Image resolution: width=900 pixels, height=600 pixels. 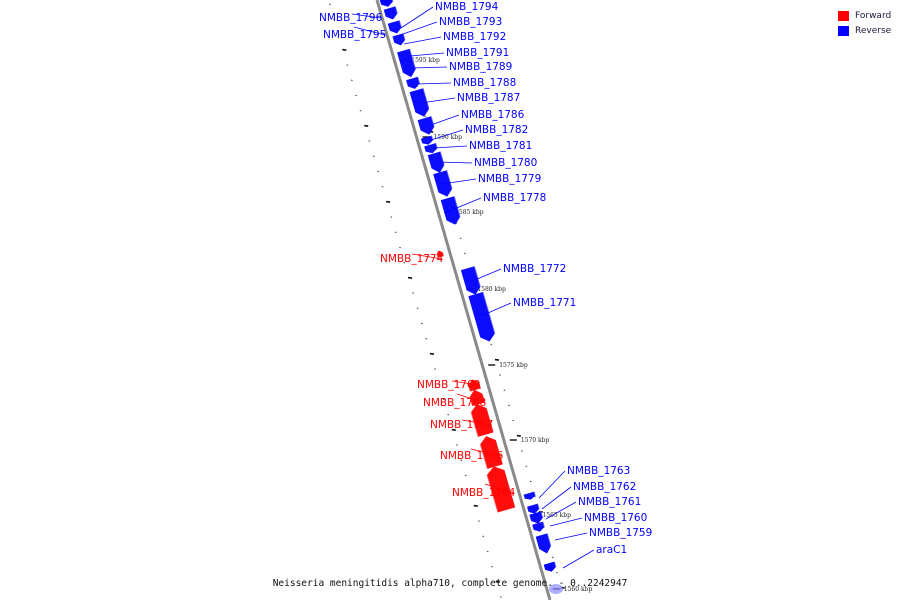 What do you see at coordinates (474, 37) in the screenshot?
I see `gene-label-nmbb_1792: NMBB_1792` at bounding box center [474, 37].